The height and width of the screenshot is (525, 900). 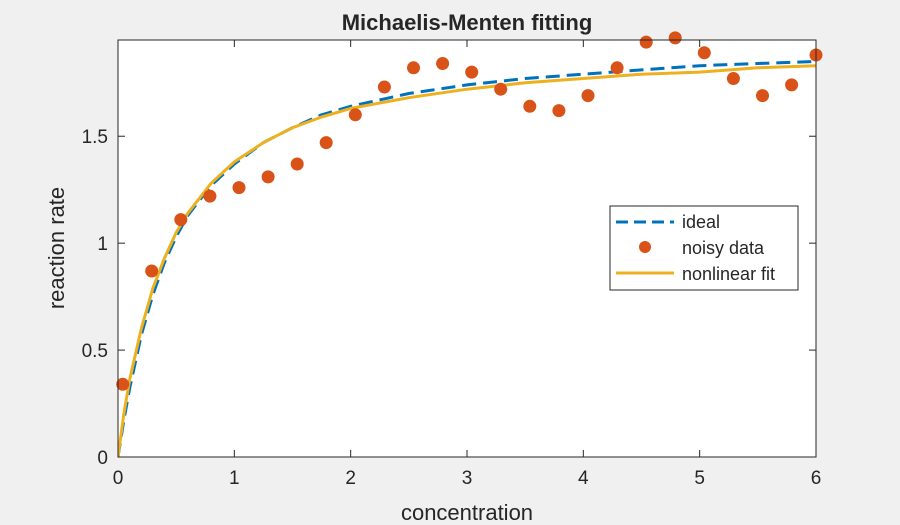 I want to click on legend-label-nonlinear-fit: nonlinear fit, so click(x=728, y=274).